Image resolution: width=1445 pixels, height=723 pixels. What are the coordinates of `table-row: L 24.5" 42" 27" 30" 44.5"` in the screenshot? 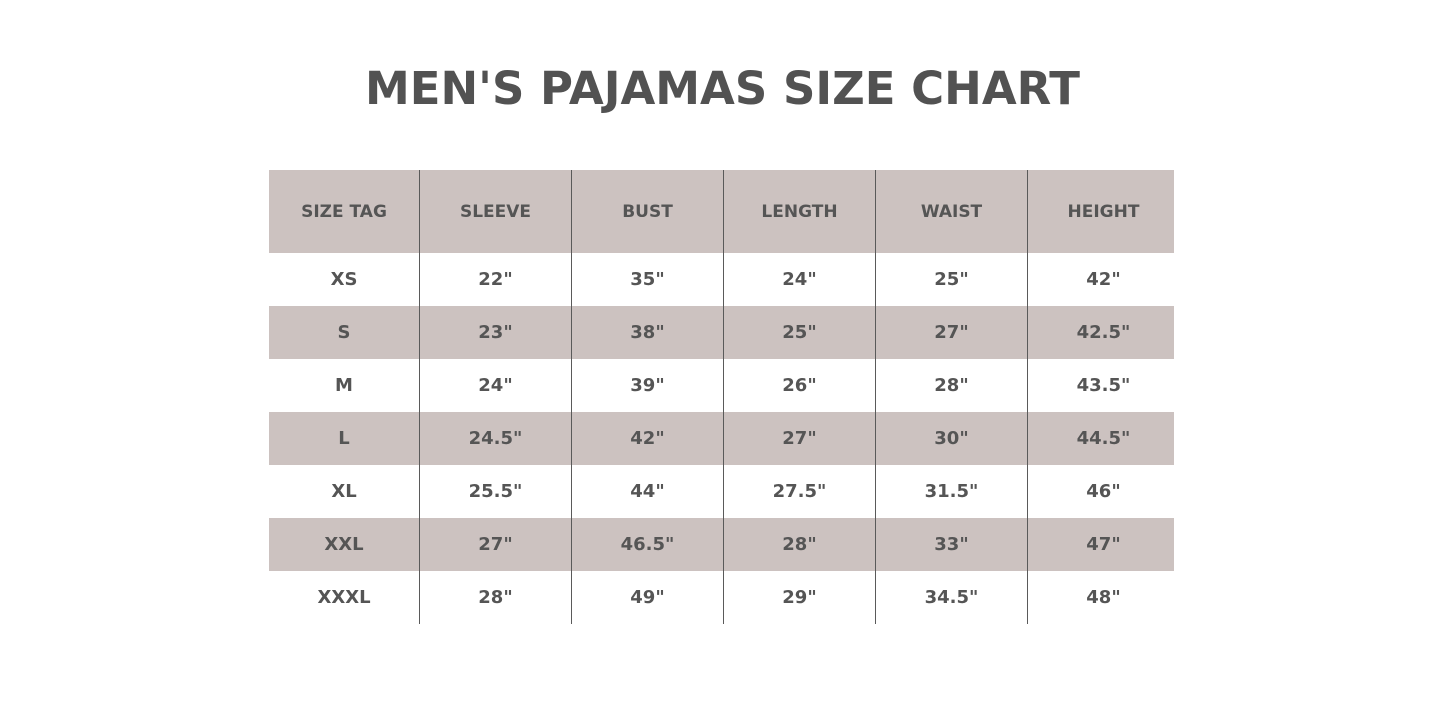 It's located at (721, 438).